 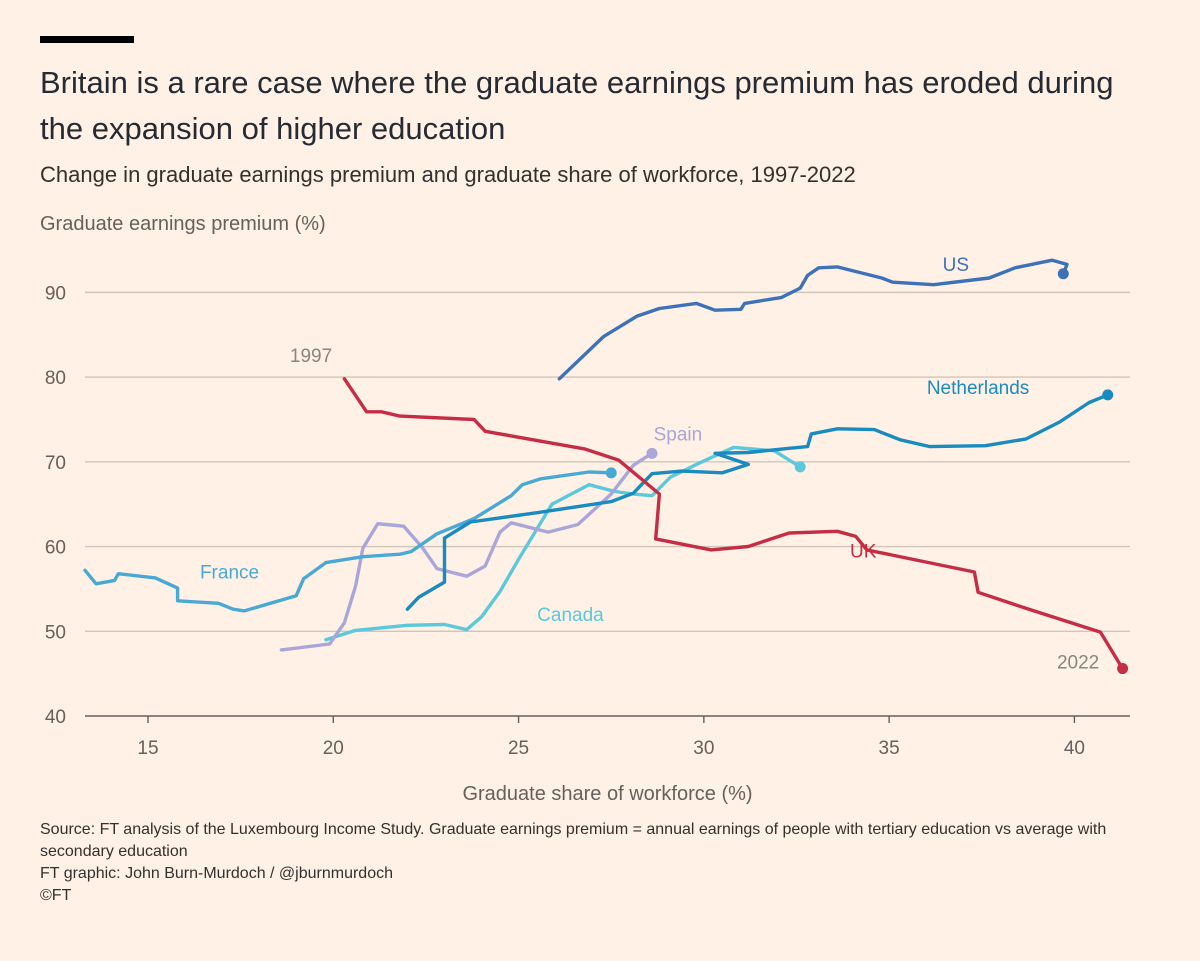 What do you see at coordinates (1074, 748) in the screenshot?
I see `x-tick-label: 40` at bounding box center [1074, 748].